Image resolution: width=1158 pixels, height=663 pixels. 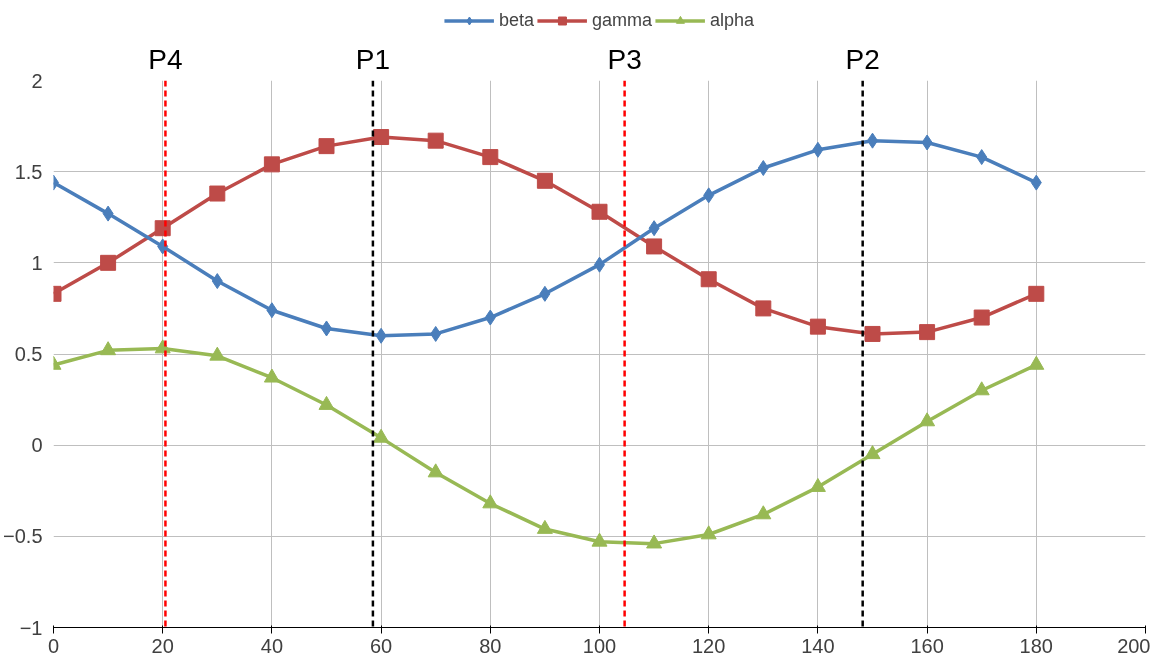 I want to click on legend-label: beta, so click(x=516, y=20).